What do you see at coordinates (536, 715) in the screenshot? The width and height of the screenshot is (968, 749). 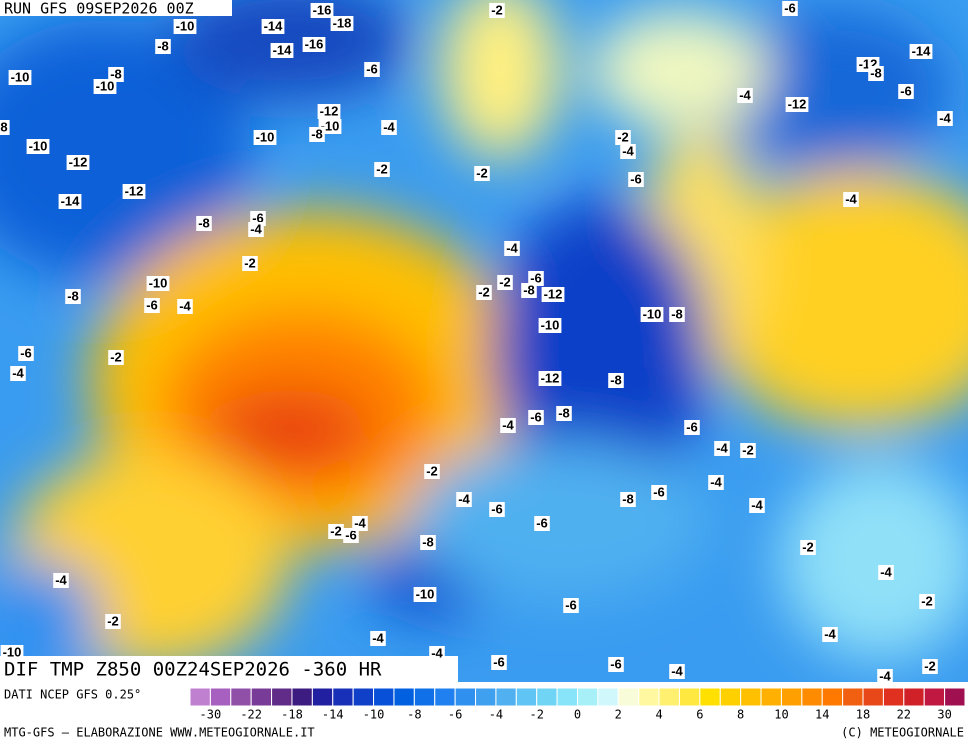 I see `colorbar-tick: -2` at bounding box center [536, 715].